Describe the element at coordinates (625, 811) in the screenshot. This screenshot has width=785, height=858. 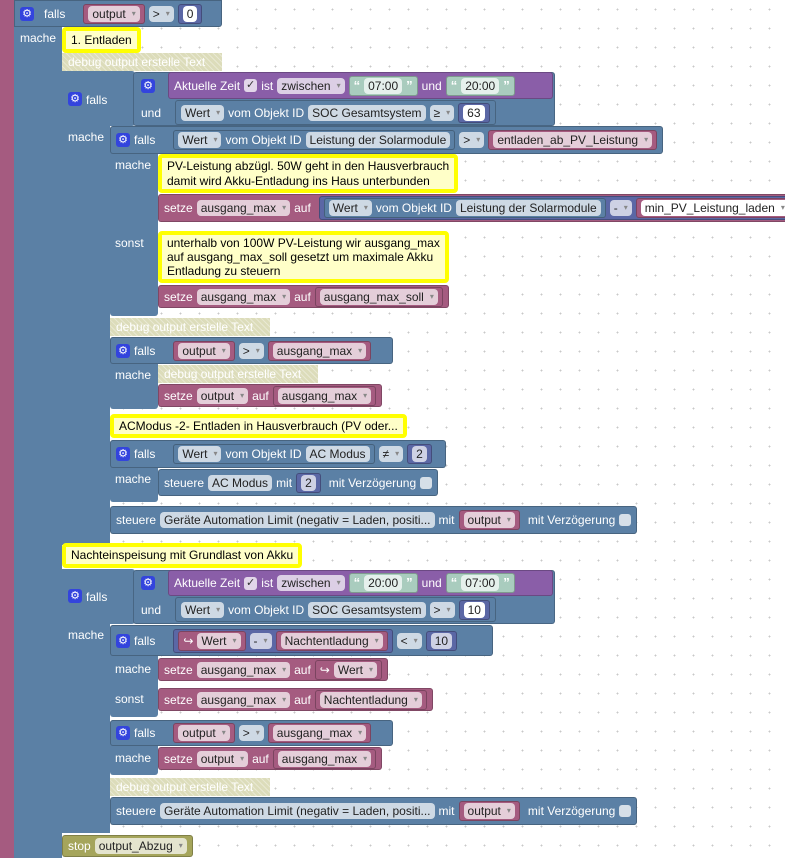
I see `delay-checkbox` at that location.